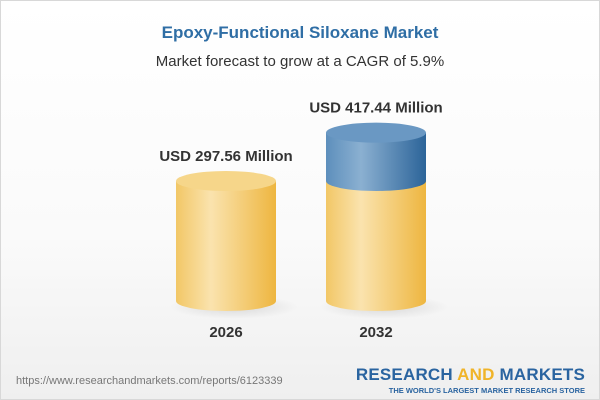 Image resolution: width=600 pixels, height=400 pixels. What do you see at coordinates (226, 246) in the screenshot?
I see `cylinder-body-2026` at bounding box center [226, 246].